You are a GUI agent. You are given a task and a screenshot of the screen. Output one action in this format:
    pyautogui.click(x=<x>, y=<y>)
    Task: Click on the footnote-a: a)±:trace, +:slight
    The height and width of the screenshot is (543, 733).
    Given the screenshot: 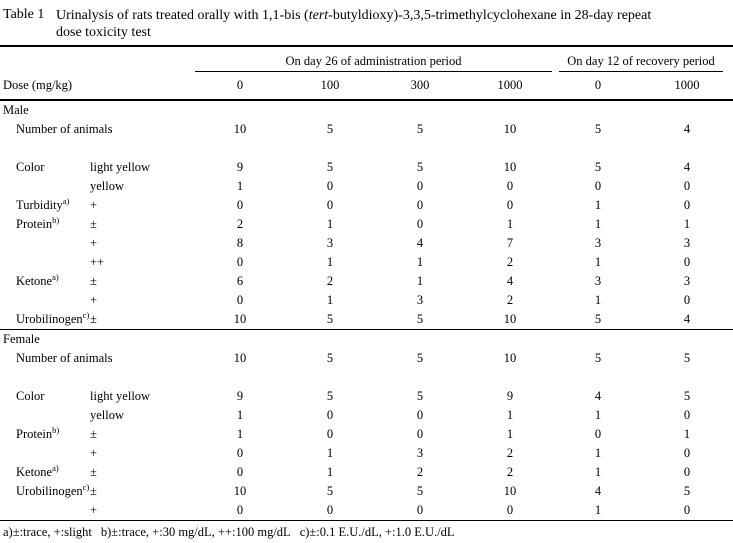 What is the action you would take?
    pyautogui.click(x=47, y=532)
    